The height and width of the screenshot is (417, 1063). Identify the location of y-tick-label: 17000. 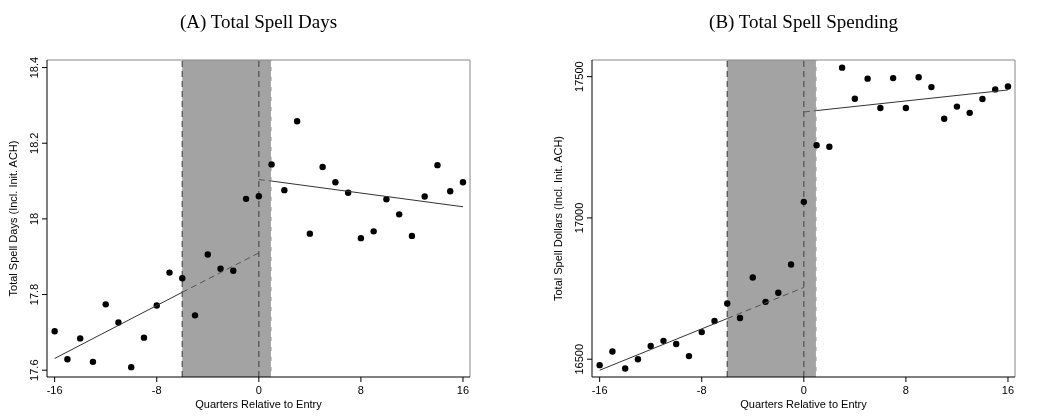
(579, 218).